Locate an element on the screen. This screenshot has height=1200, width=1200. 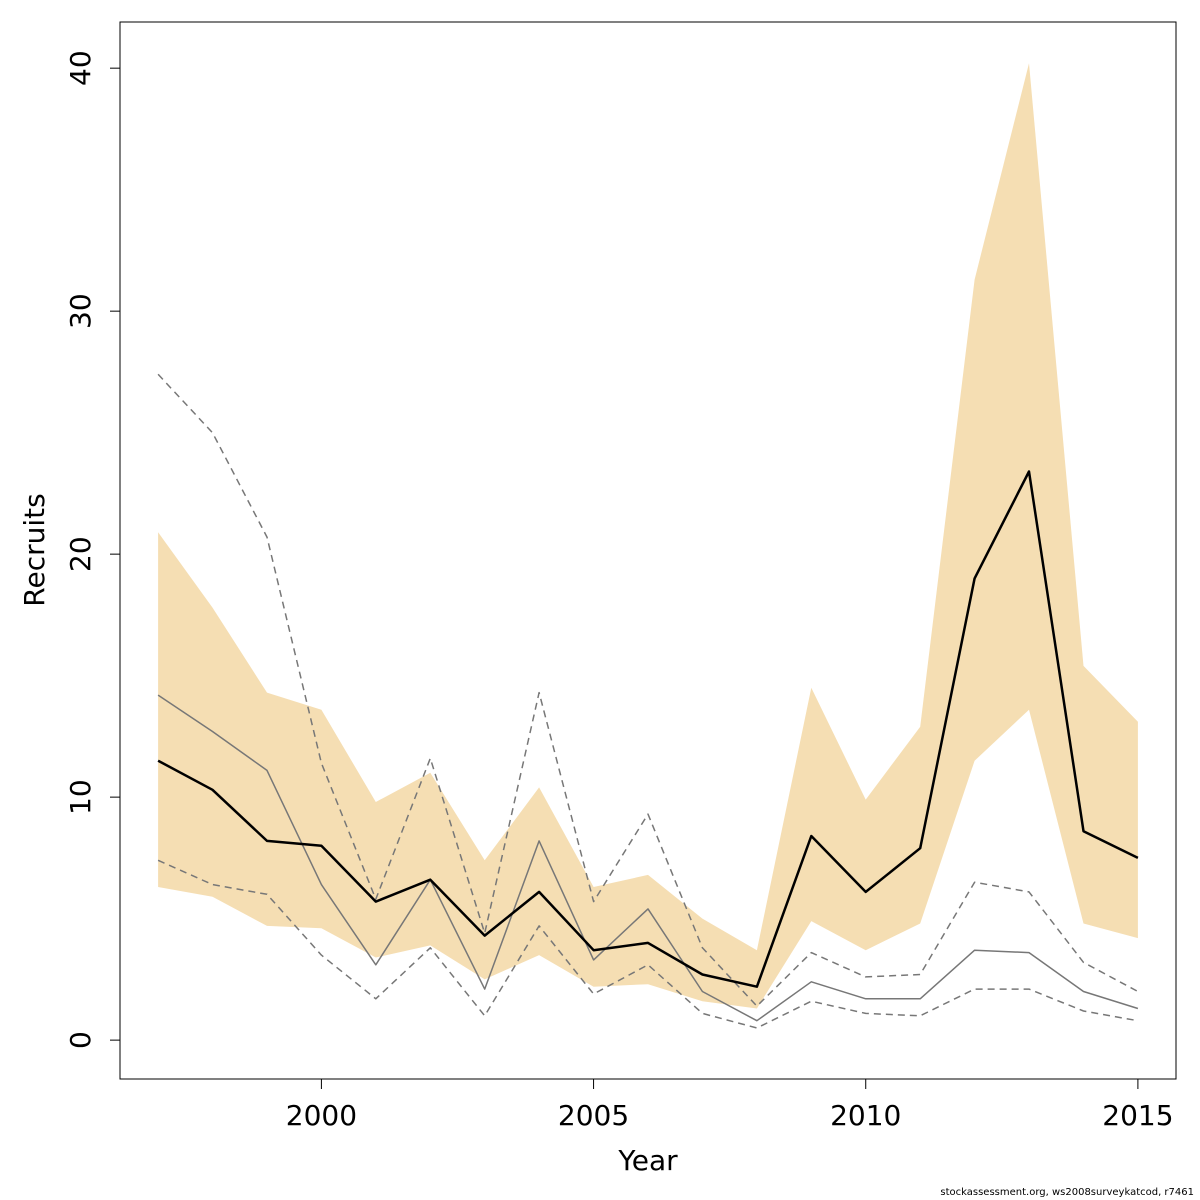
y-tick-label: 20 is located at coordinates (80, 554).